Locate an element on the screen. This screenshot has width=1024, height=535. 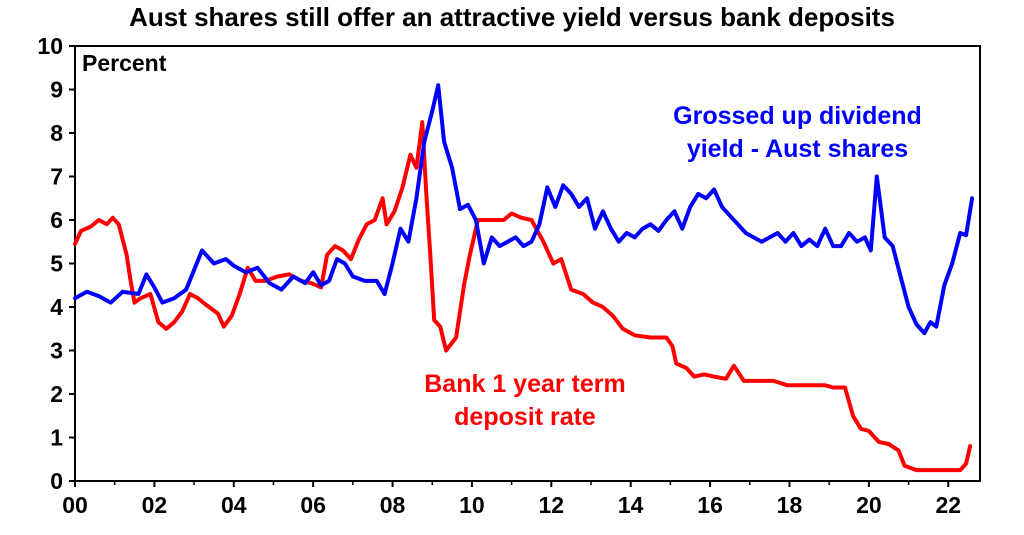
y-tick-label: 10 is located at coordinates (50, 46).